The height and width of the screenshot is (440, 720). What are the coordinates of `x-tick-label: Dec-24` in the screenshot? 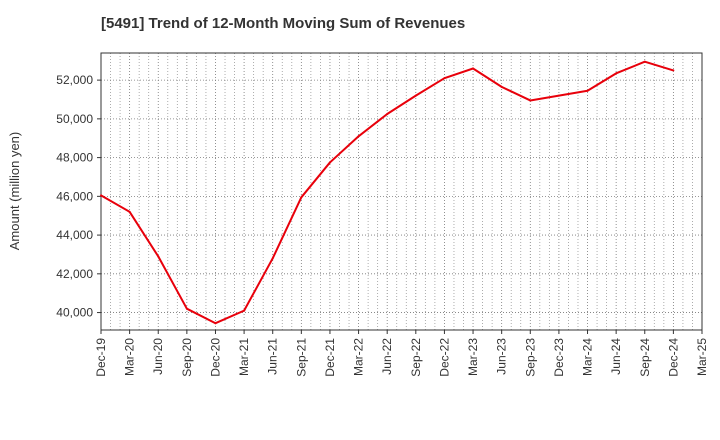 It's located at (673, 357).